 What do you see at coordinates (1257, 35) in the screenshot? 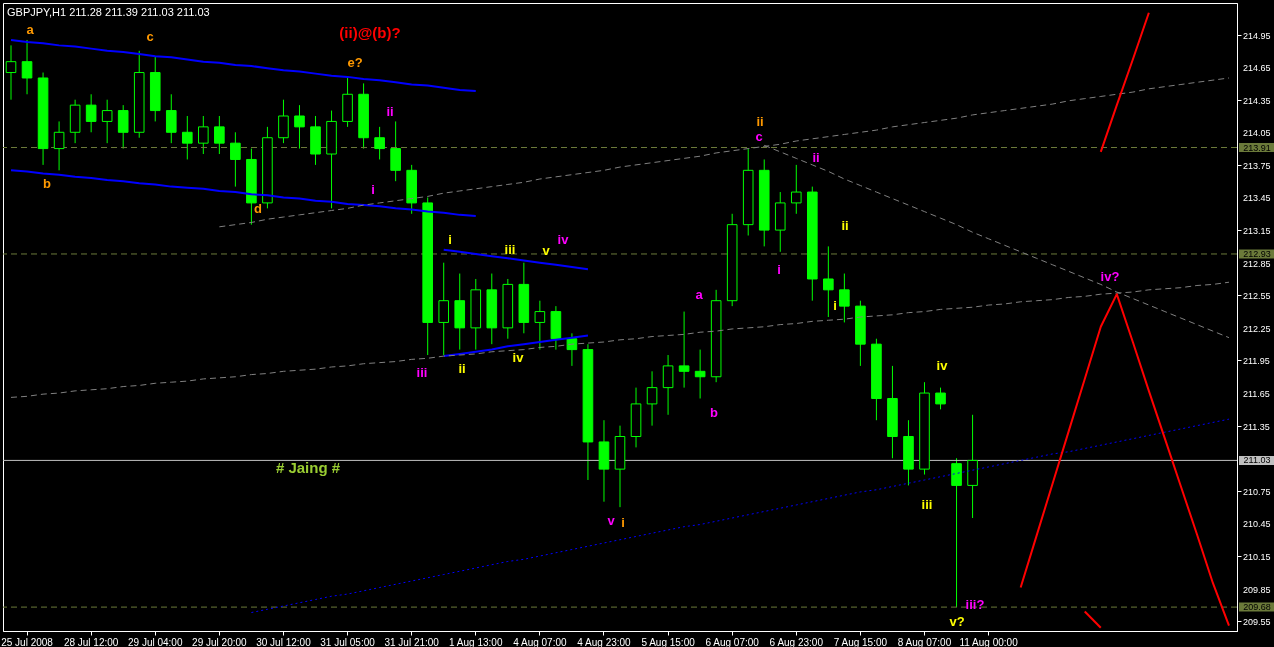
I see `y-tick-label: 214.95` at bounding box center [1257, 35].